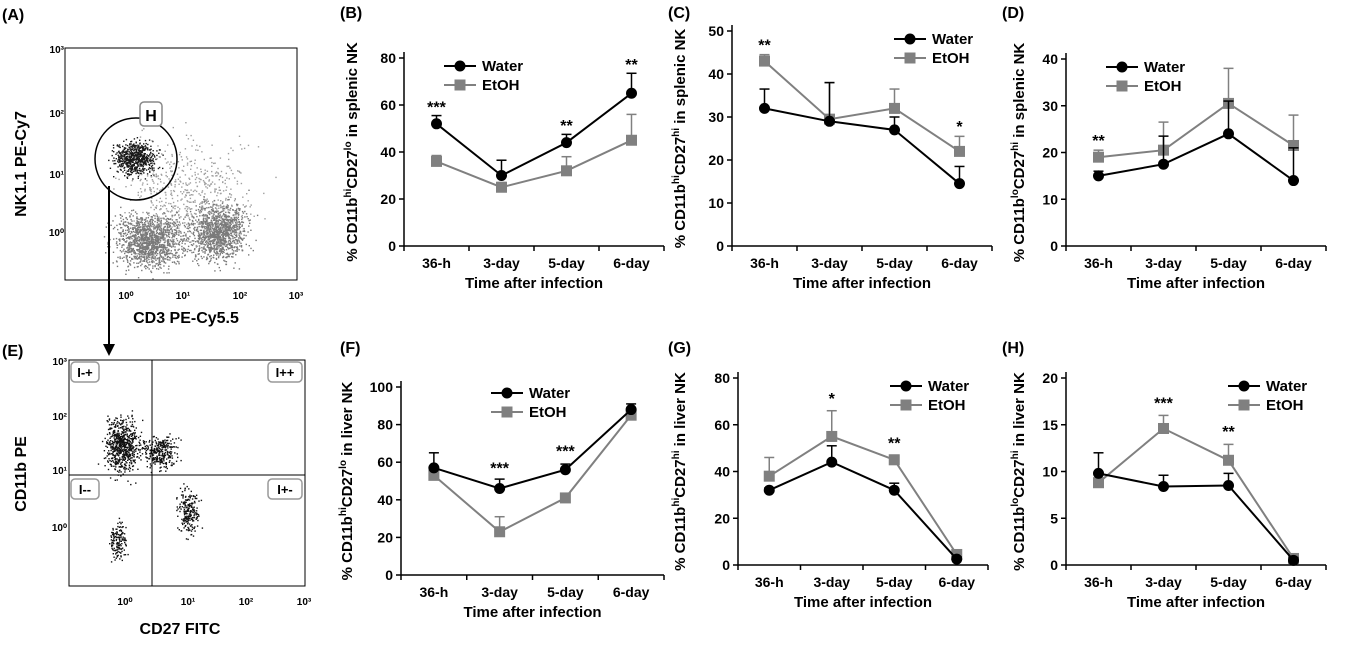 Image resolution: width=1346 pixels, height=646 pixels. What do you see at coordinates (109, 350) in the screenshot?
I see `gating-arrow-head` at bounding box center [109, 350].